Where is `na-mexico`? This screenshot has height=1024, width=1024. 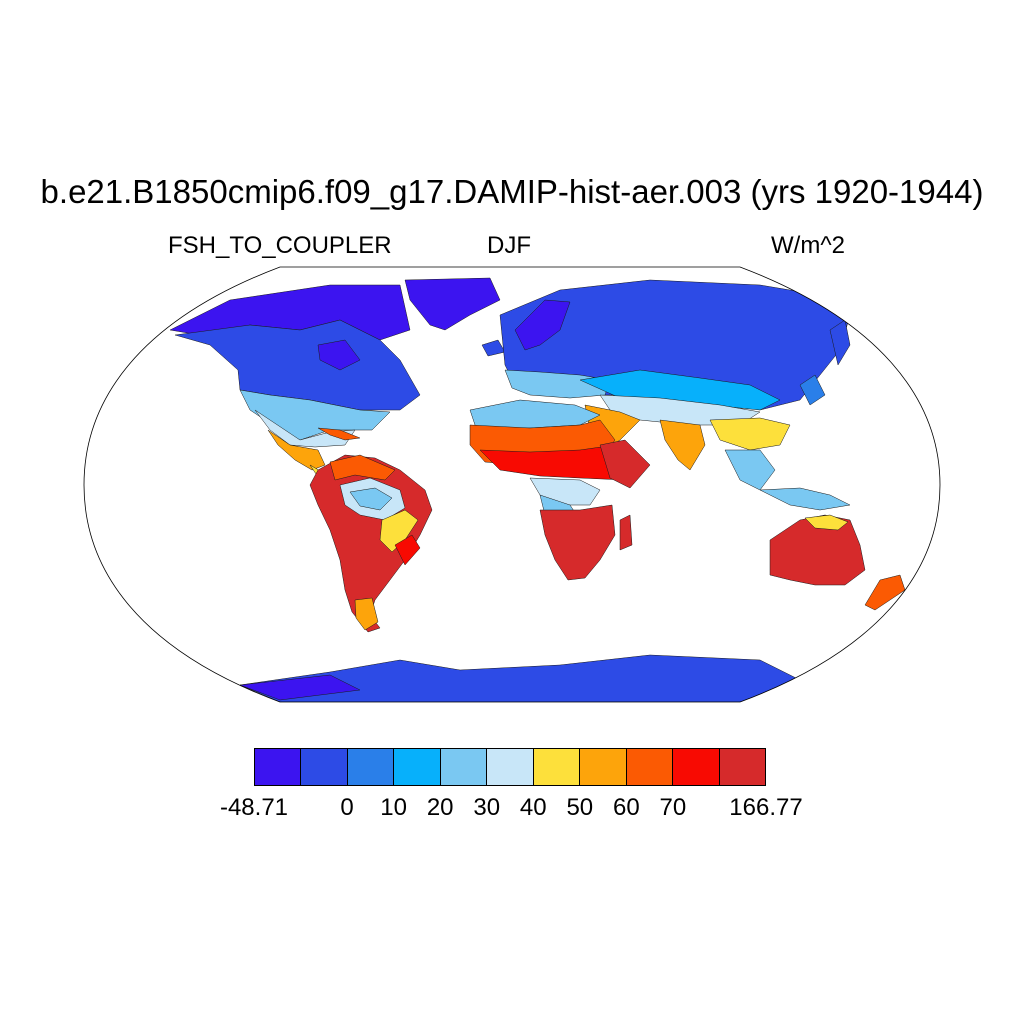 na-mexico is located at coordinates (296, 450).